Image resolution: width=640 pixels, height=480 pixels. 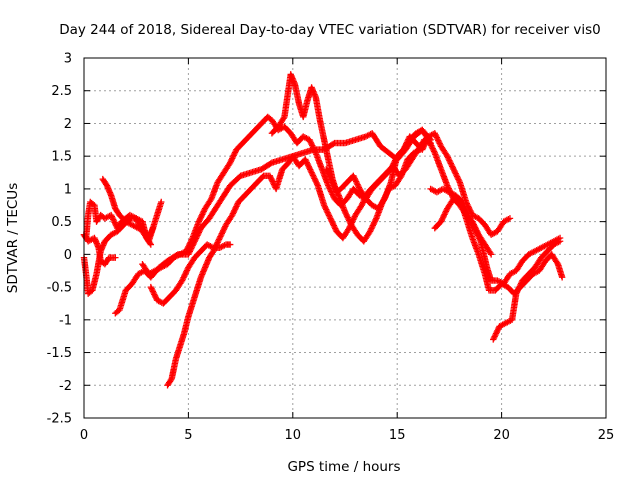 I want to click on y-tick-label: 1.5, so click(x=61, y=157).